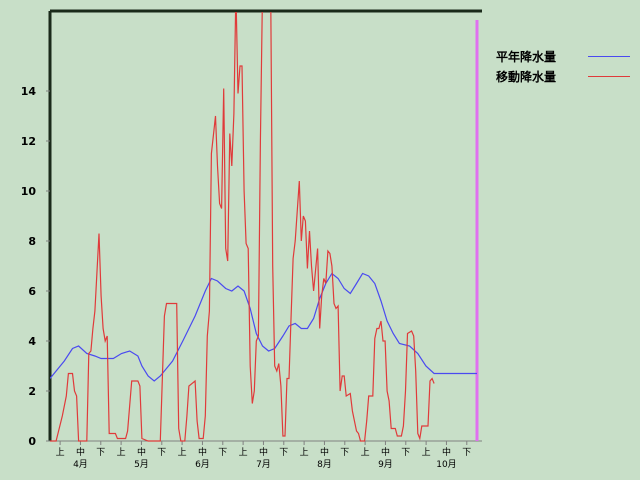  I want to click on legend-item-moving: 移動降水量, so click(563, 76).